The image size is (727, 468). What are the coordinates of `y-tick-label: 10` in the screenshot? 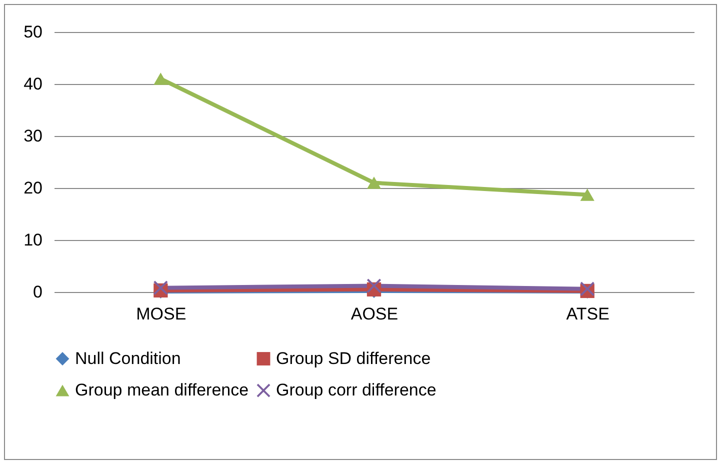 It's located at (33, 240).